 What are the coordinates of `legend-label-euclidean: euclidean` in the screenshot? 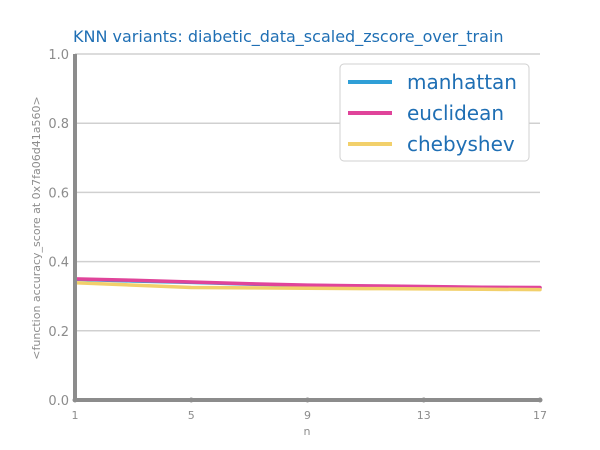 It's located at (455, 113).